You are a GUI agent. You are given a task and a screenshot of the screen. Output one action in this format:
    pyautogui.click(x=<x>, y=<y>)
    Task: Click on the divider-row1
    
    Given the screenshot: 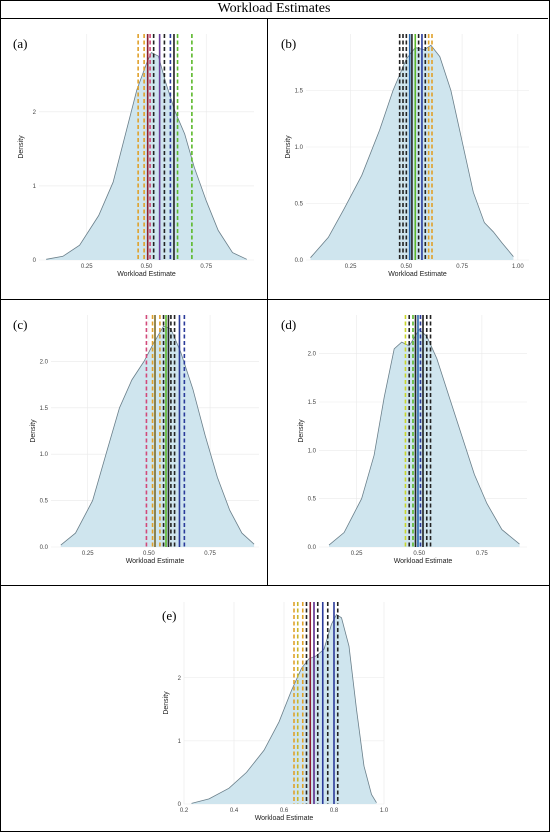 What is the action you would take?
    pyautogui.click(x=275, y=299)
    